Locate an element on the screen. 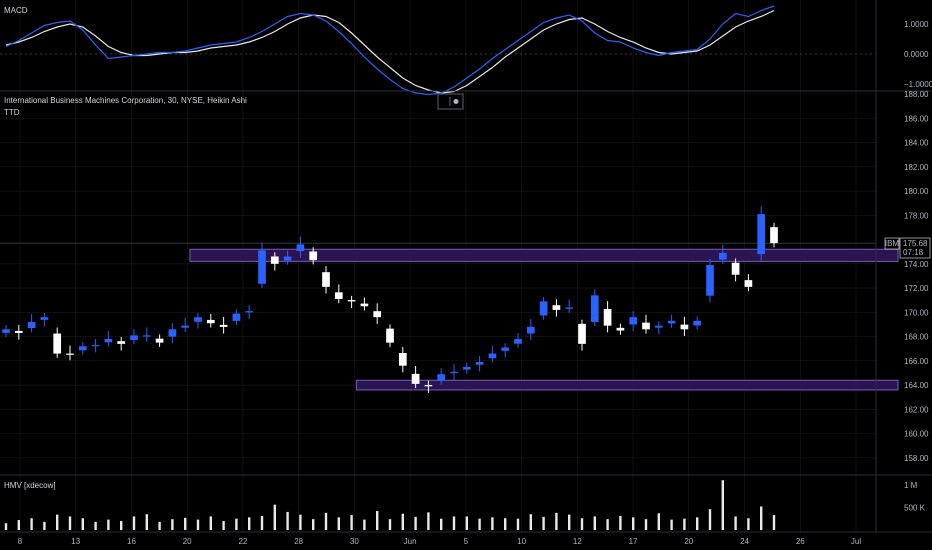  eye-icon is located at coordinates (456, 101).